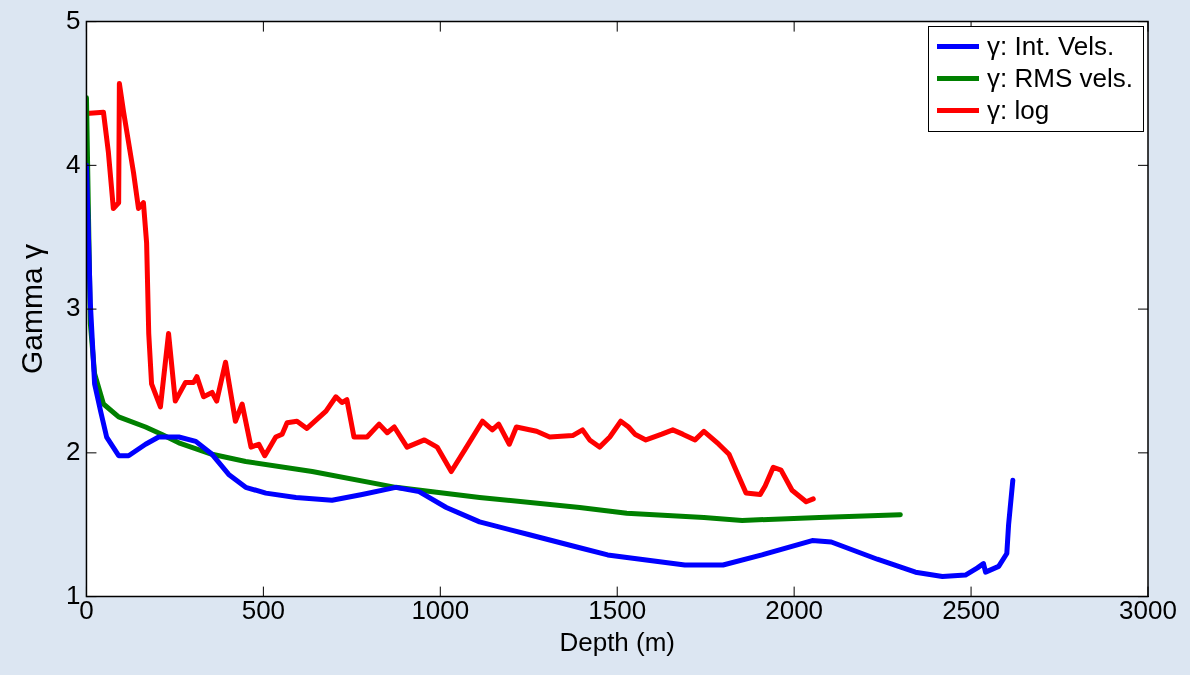 The height and width of the screenshot is (675, 1190). I want to click on legend-label: γ: Int. Vels., so click(1051, 47).